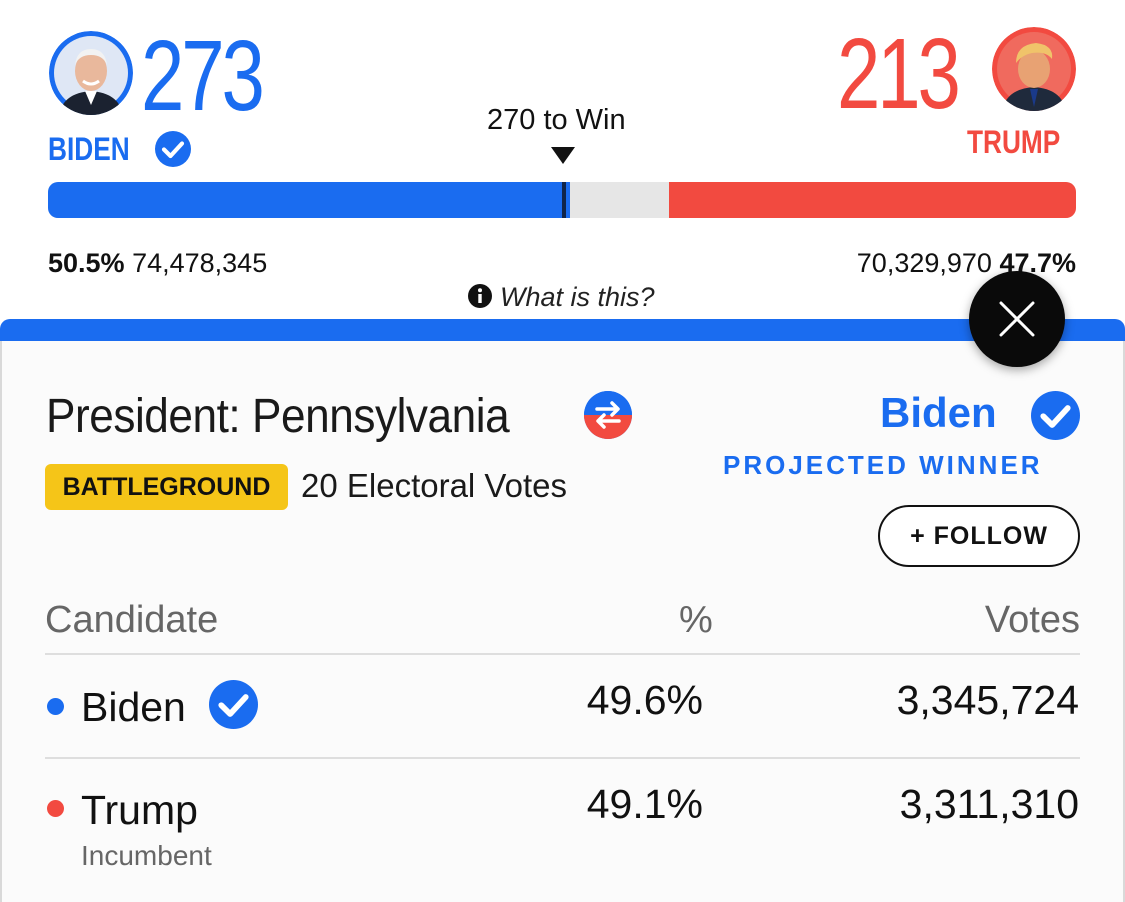  I want to click on biden-percent: 50.5%, so click(86, 263).